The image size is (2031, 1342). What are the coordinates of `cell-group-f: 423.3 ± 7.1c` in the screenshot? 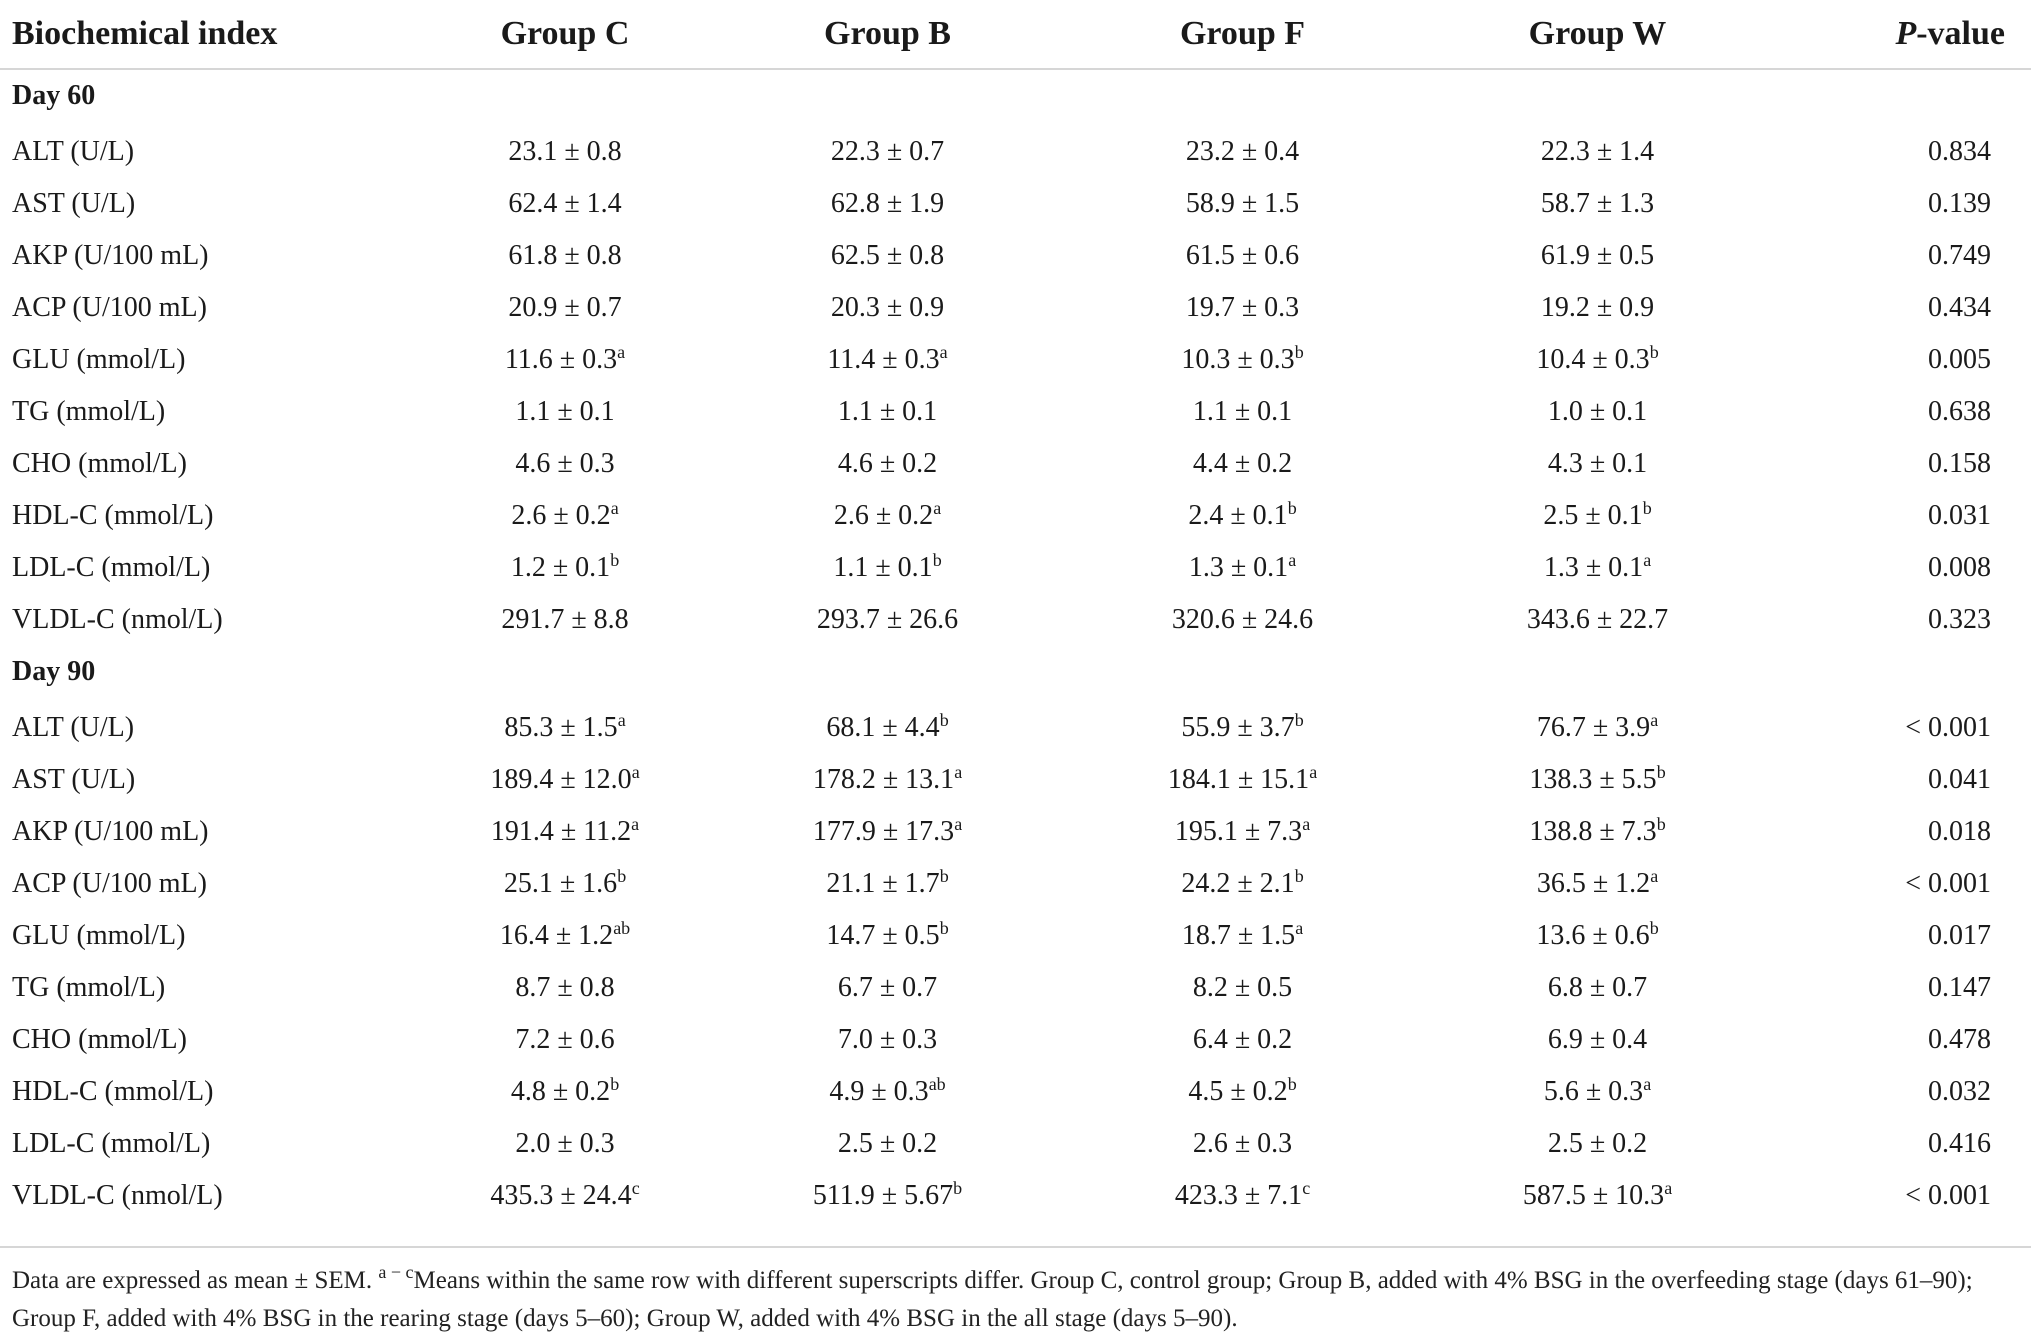 It's located at (1242, 1196).